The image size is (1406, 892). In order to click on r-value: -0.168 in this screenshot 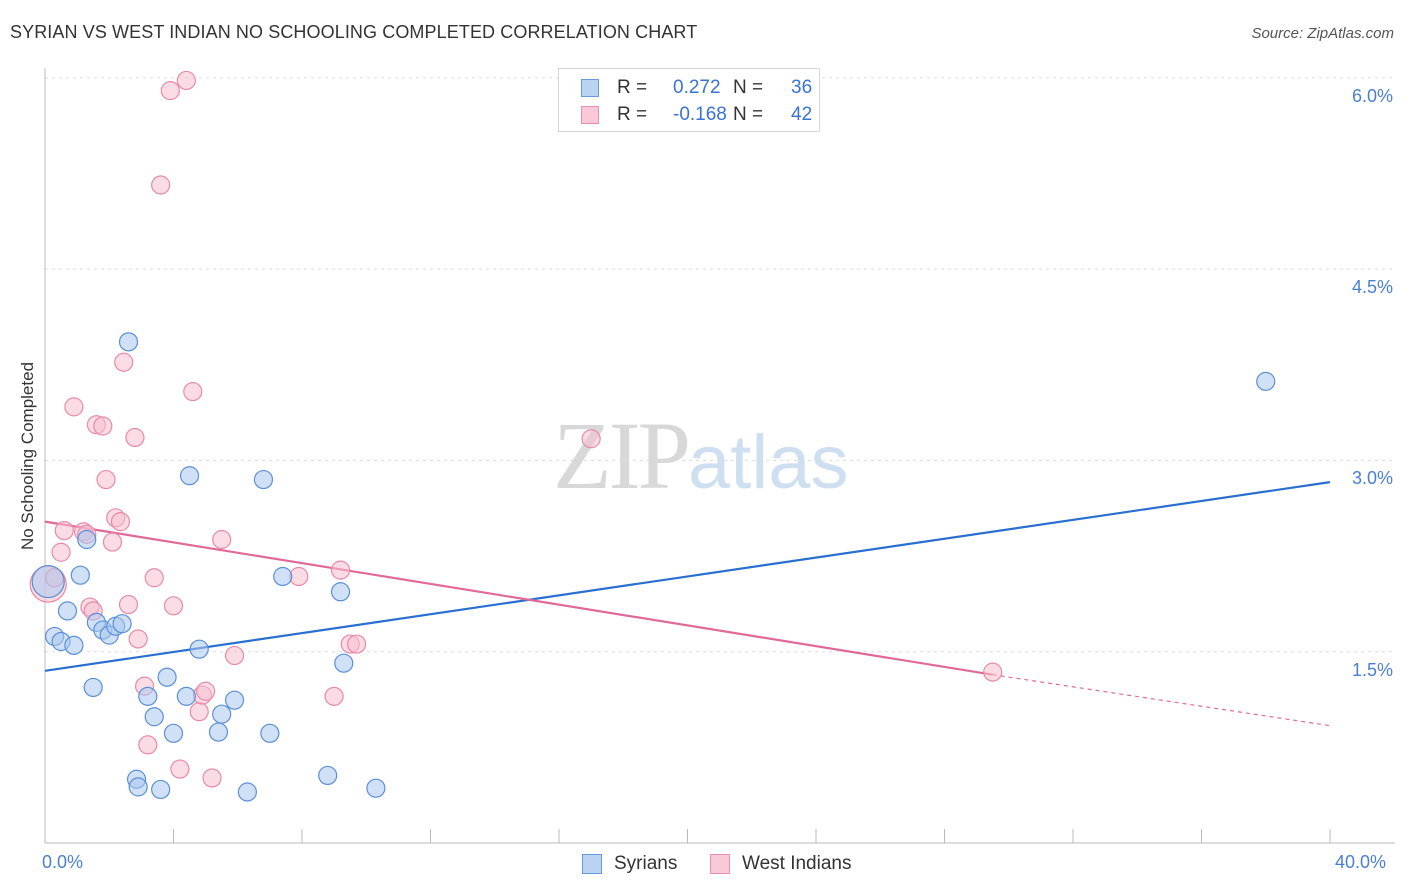, I will do `click(700, 114)`.